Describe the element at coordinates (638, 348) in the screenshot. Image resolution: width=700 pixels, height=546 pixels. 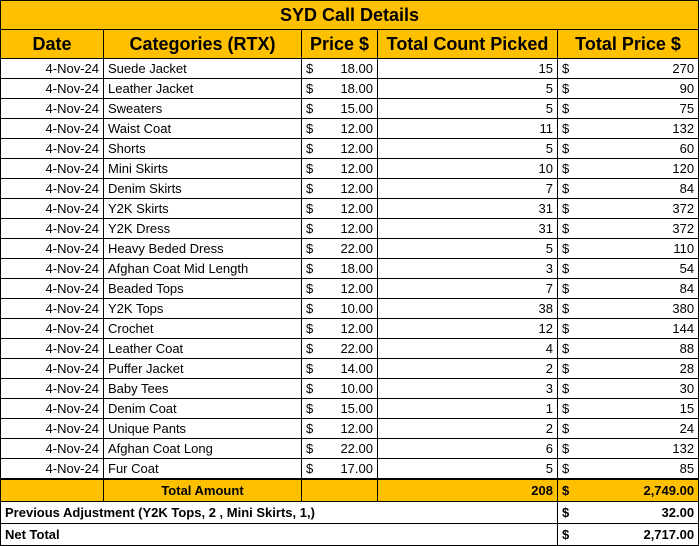
I see `cell-total: 88` at that location.